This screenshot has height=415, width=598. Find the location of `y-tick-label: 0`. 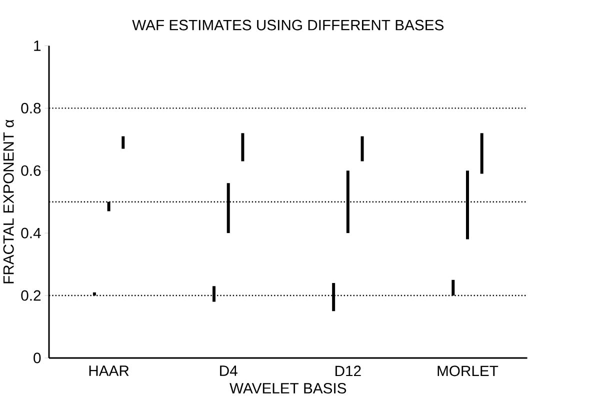

y-tick-label: 0 is located at coordinates (37, 358).